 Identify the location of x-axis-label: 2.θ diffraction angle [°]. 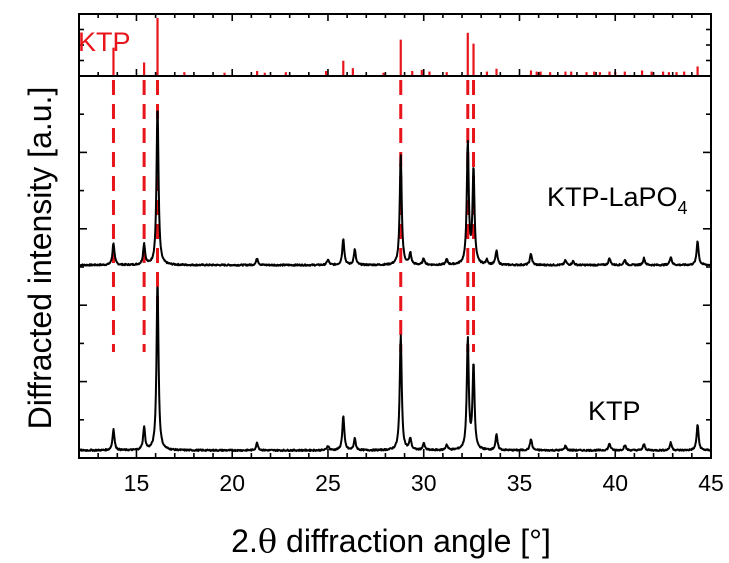
(391, 541).